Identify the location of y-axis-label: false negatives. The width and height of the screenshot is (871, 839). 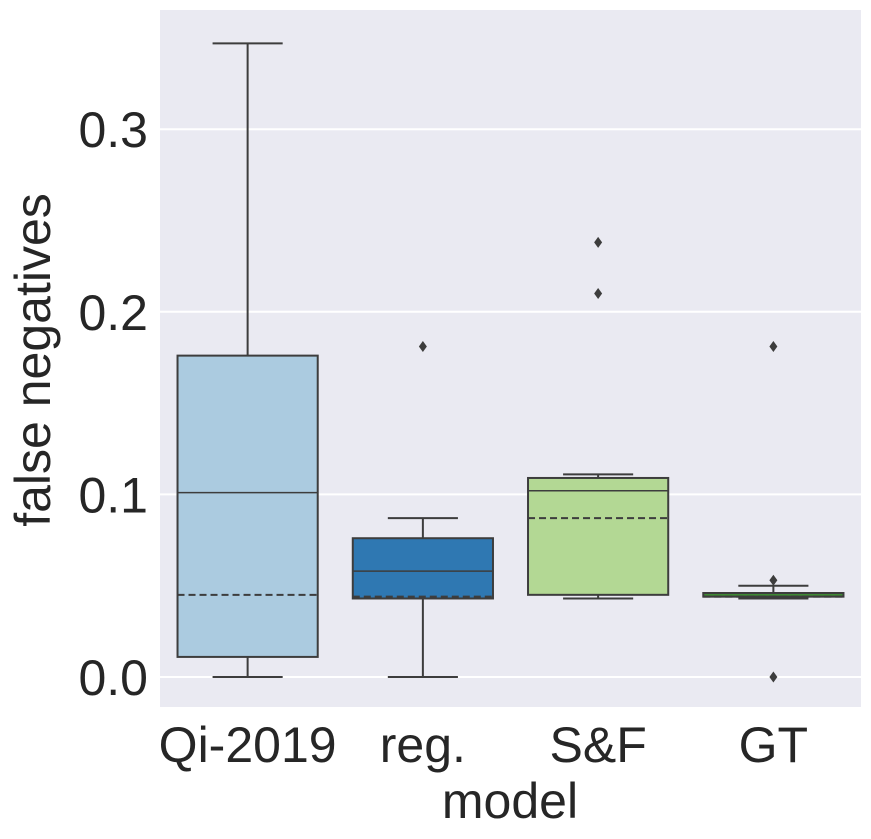
(33, 360).